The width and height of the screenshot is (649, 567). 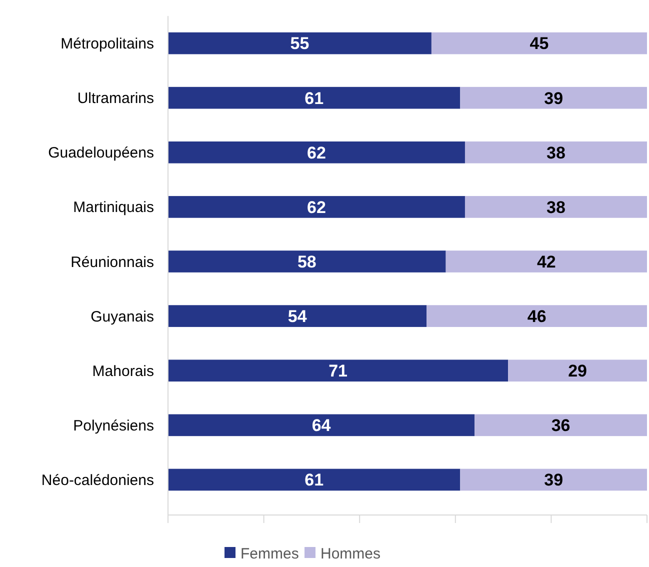 I want to click on data-label: 45, so click(x=539, y=44).